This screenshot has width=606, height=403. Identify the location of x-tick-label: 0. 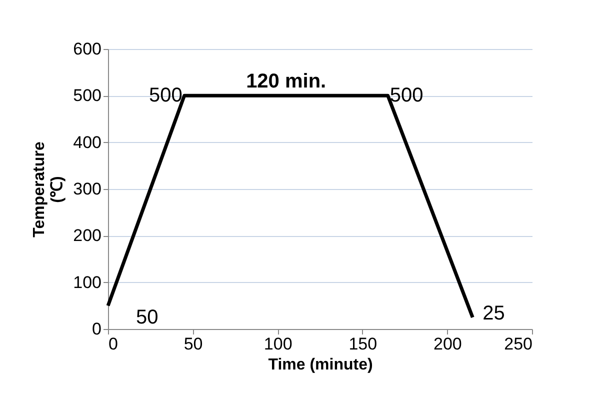
(113, 344).